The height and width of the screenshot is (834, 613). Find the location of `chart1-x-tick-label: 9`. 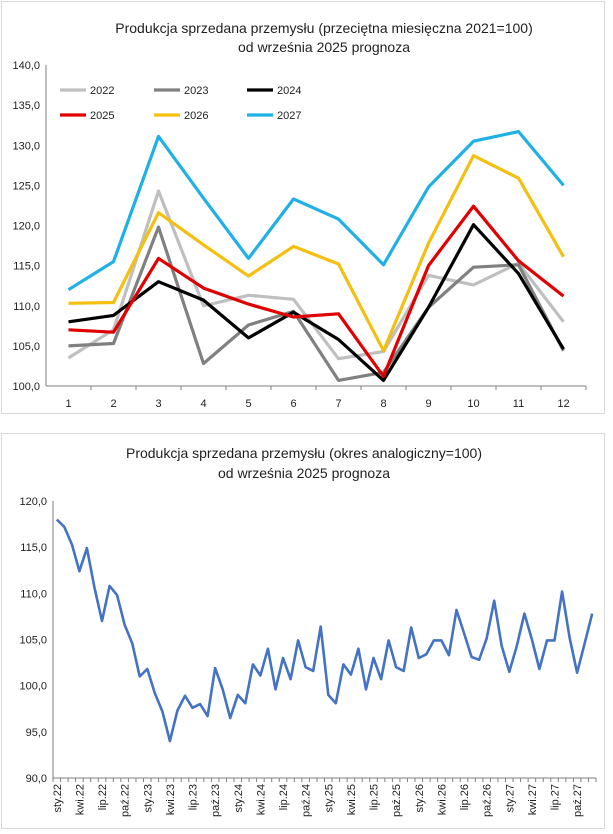

chart1-x-tick-label: 9 is located at coordinates (428, 404).